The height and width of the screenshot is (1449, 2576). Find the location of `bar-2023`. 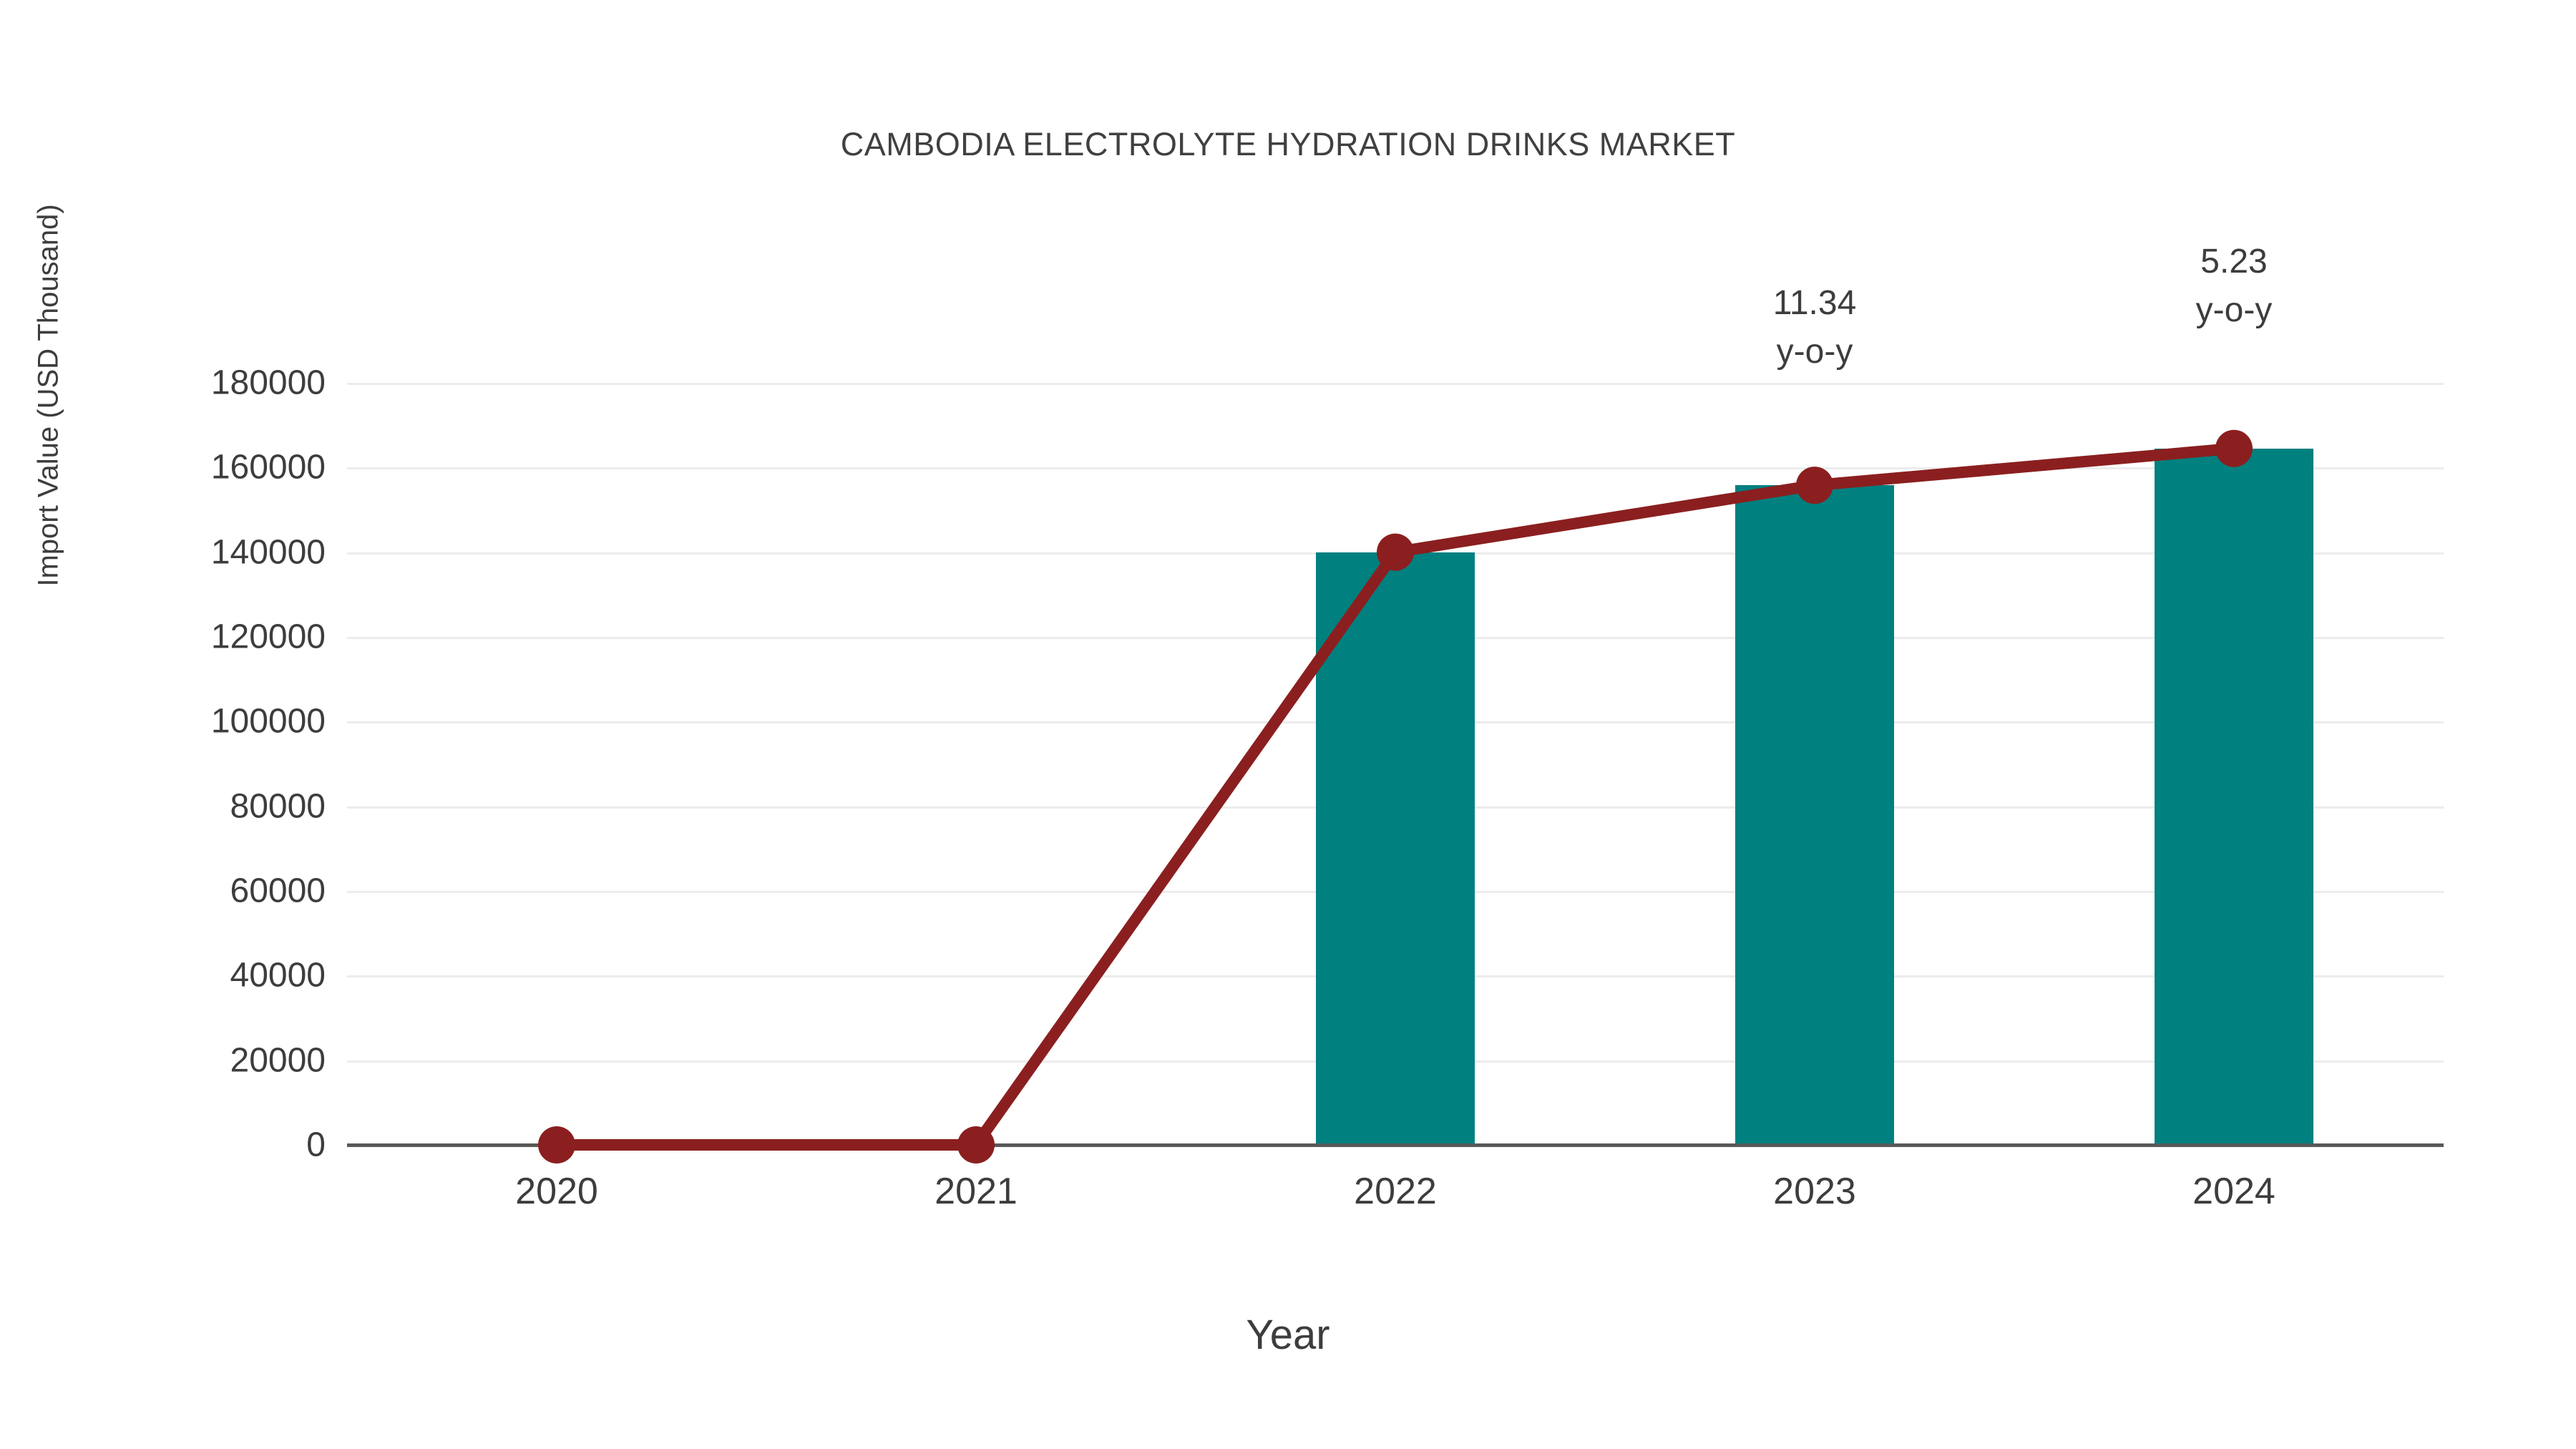

bar-2023 is located at coordinates (1814, 815).